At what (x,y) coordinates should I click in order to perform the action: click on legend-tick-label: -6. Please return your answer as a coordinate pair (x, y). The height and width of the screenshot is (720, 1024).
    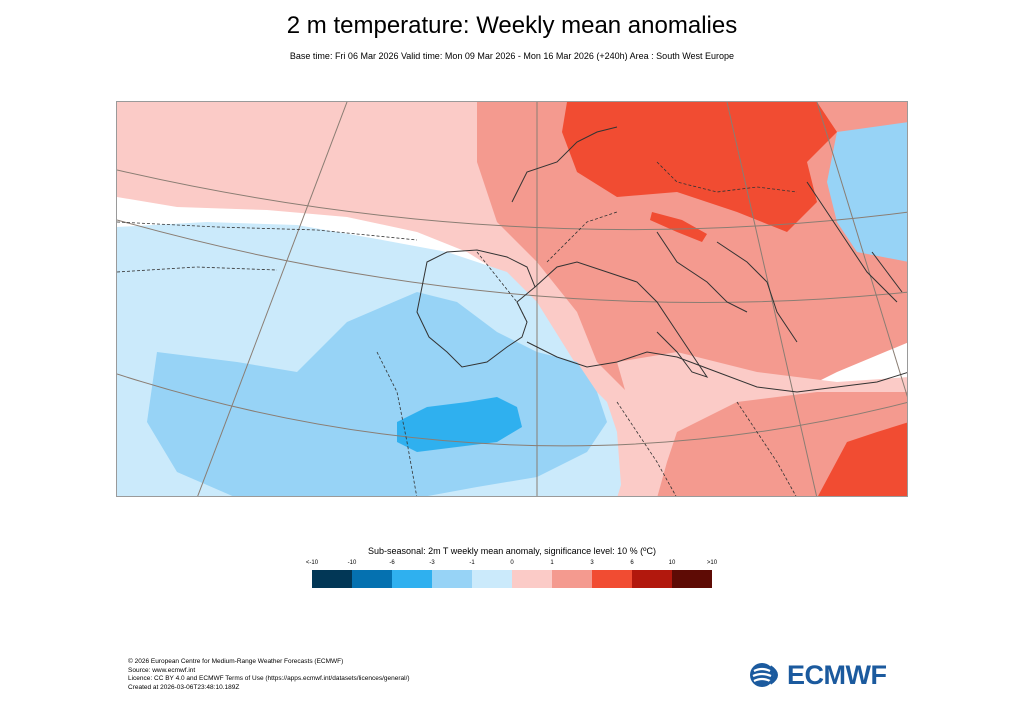
    Looking at the image, I should click on (392, 563).